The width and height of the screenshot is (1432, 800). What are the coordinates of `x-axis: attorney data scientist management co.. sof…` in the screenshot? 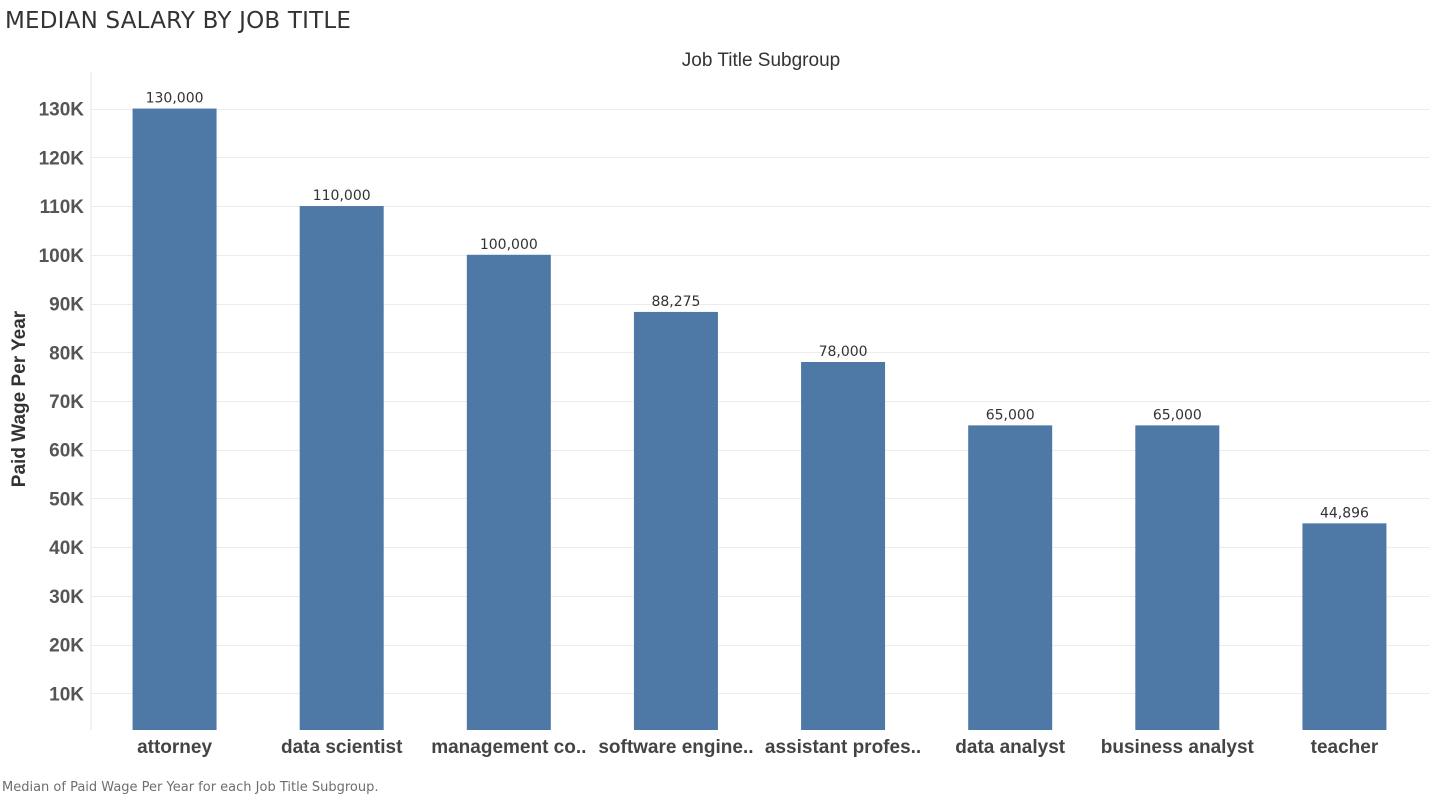 It's located at (758, 747).